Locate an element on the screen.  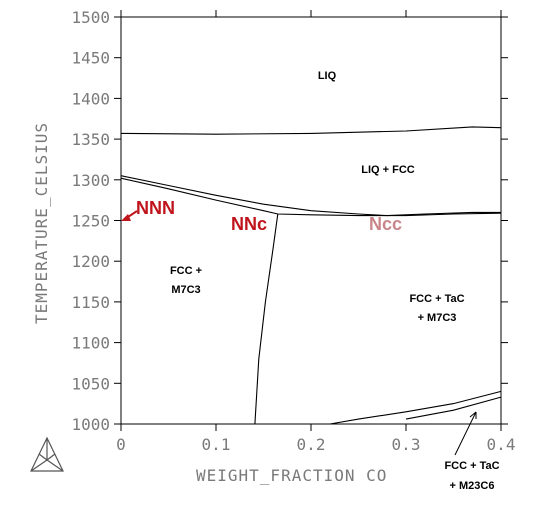
x-tick-label: 0.4 is located at coordinates (501, 444).